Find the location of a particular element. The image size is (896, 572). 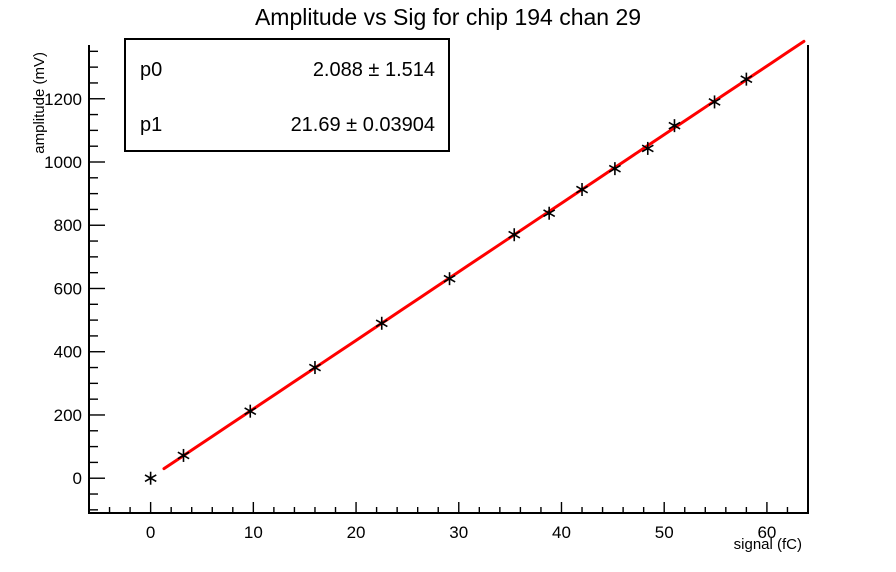

stats-box-frame is located at coordinates (287, 95).